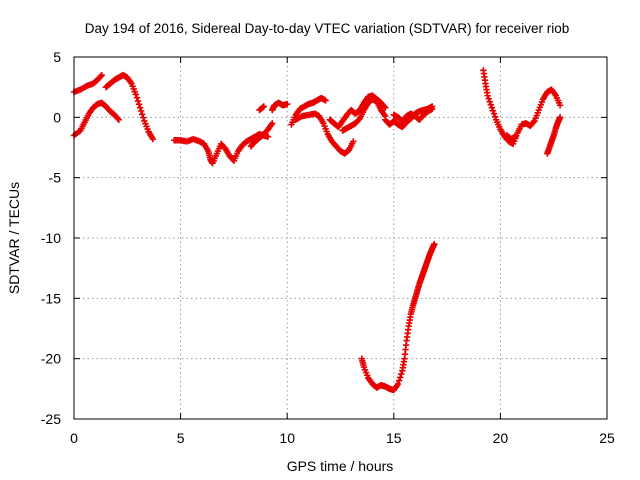  I want to click on y-tick-label: -5, so click(55, 178).